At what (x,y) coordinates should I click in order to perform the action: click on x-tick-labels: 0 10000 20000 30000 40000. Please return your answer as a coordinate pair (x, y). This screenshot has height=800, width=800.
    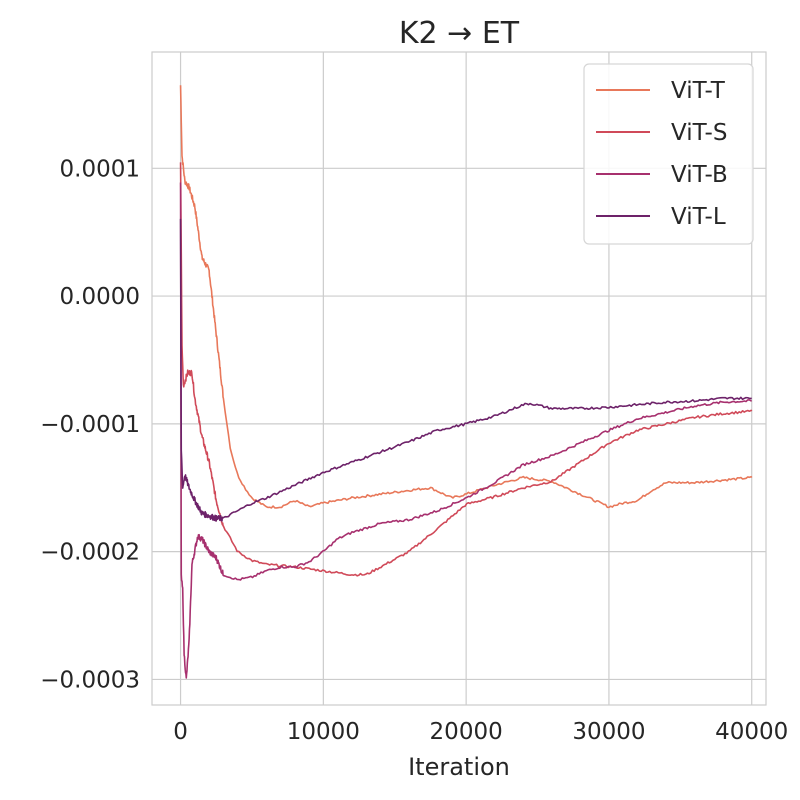
    Looking at the image, I should click on (480, 732).